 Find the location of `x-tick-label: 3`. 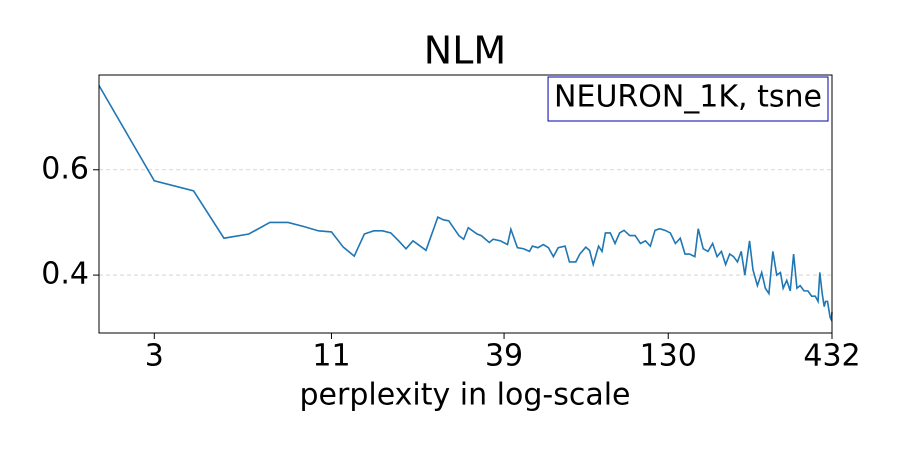

x-tick-label: 3 is located at coordinates (154, 356).